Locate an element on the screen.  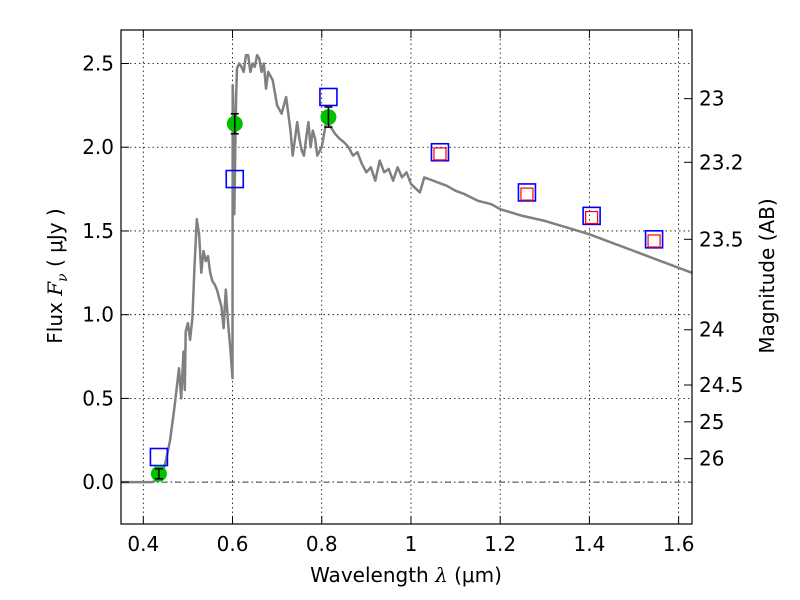
x-tick-label: 1.6 is located at coordinates (679, 544).